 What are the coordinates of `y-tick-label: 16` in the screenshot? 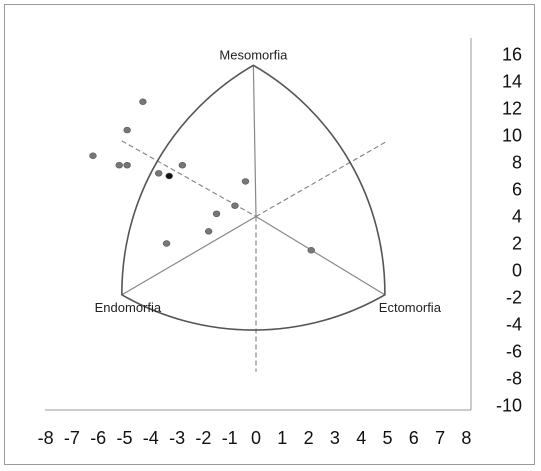 It's located at (512, 55).